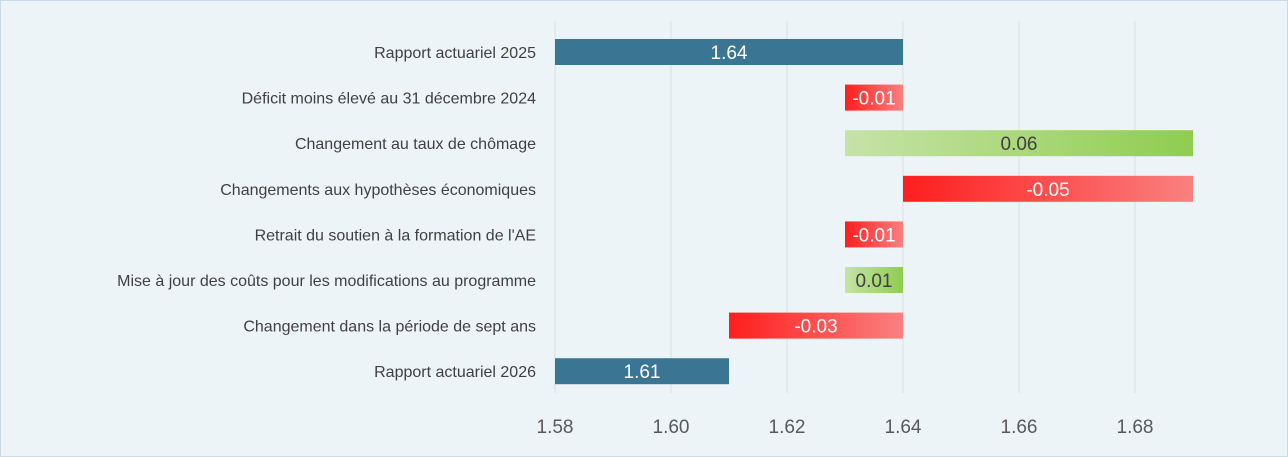 The image size is (1288, 457). I want to click on bar-value-label: 0.06, so click(1019, 144).